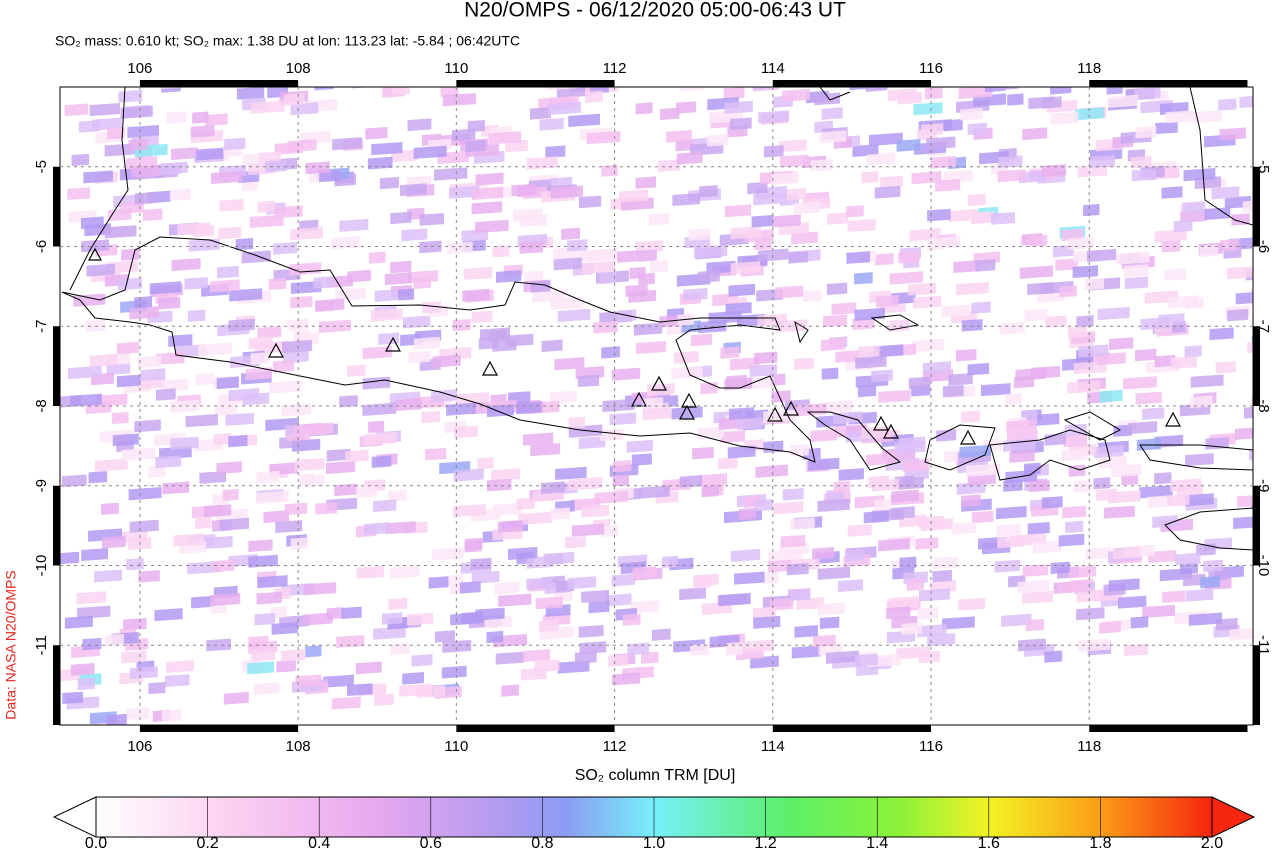 This screenshot has width=1272, height=853. I want to click on x-tick-label-bottom: 110, so click(456, 746).